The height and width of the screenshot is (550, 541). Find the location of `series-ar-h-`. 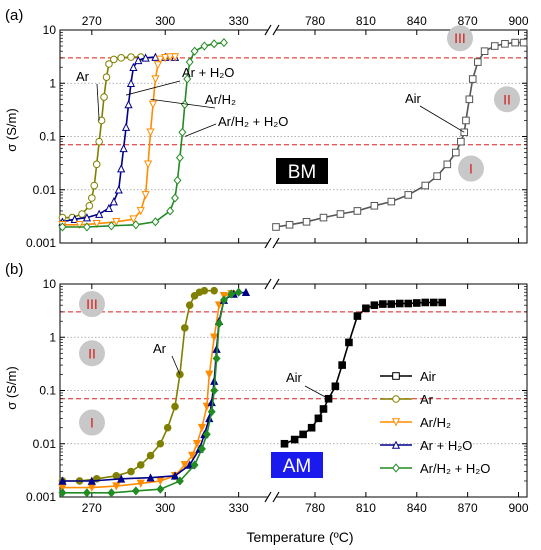

series-ar-h- is located at coordinates (119, 141).